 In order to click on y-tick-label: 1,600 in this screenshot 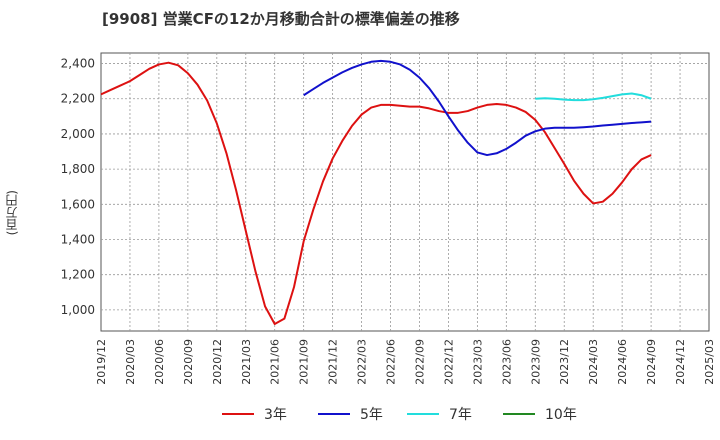, I will do `click(78, 204)`.